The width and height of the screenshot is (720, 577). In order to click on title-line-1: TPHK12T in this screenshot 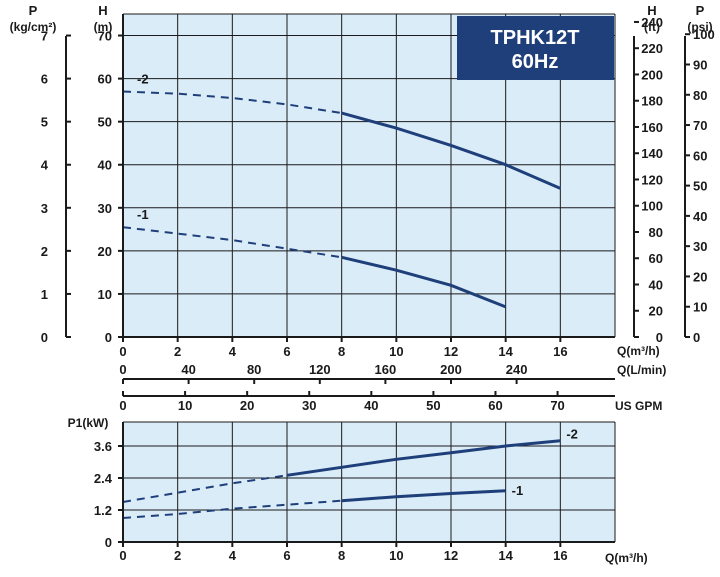, I will do `click(535, 38)`.